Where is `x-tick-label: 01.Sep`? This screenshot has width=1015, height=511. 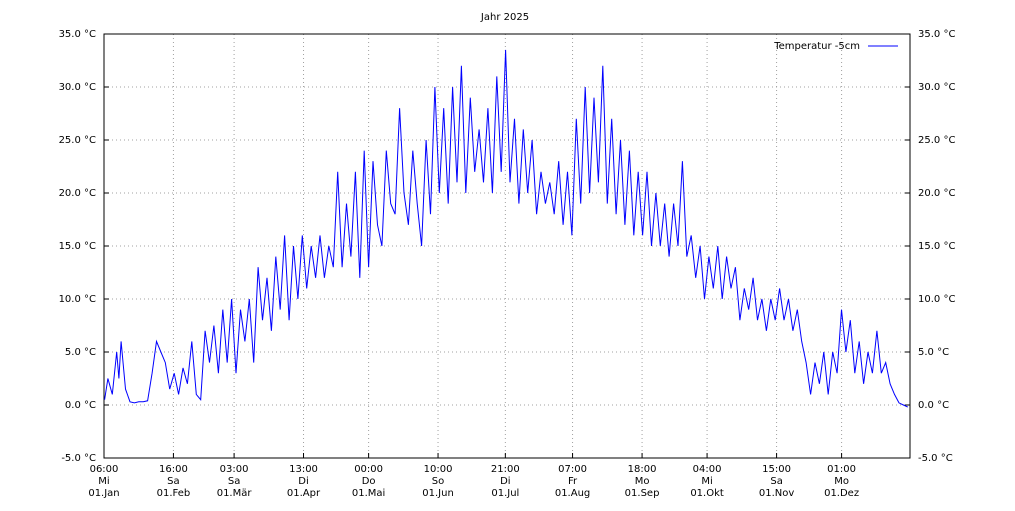 x-tick-label: 01.Sep is located at coordinates (642, 493).